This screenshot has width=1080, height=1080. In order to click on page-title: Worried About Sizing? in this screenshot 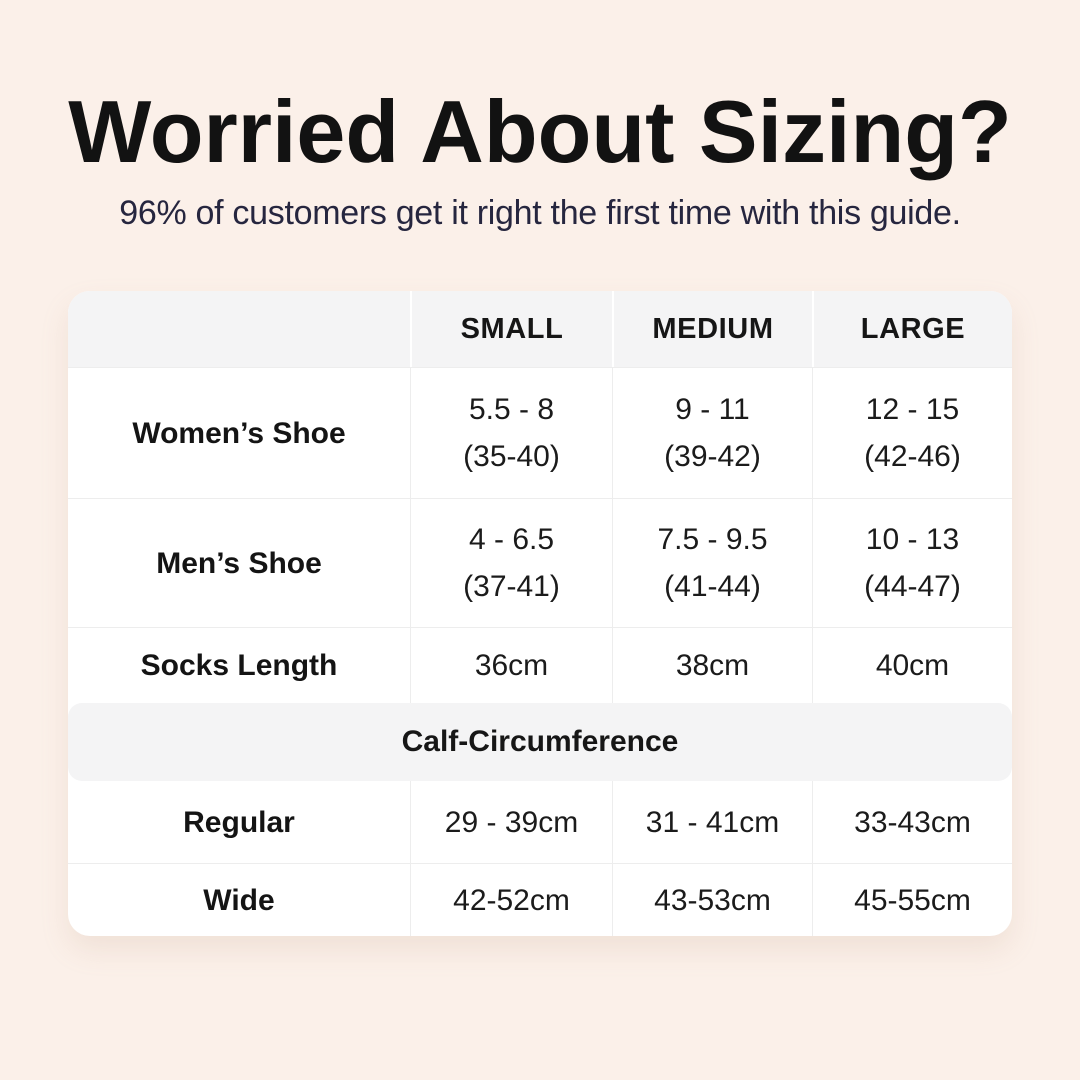, I will do `click(540, 131)`.